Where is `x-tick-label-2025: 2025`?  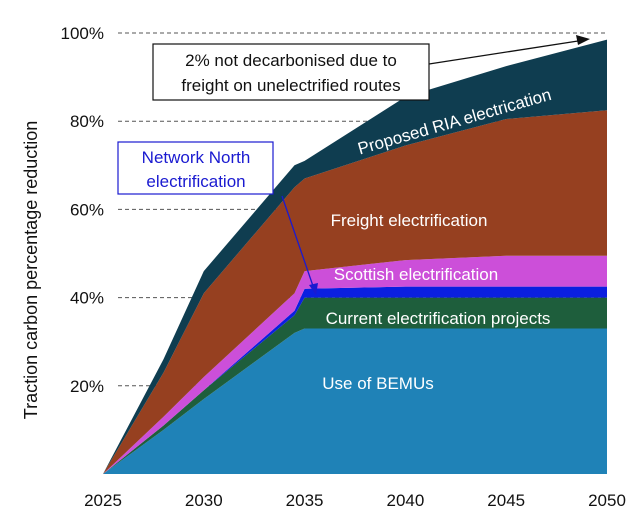
x-tick-label-2025: 2025 is located at coordinates (103, 500).